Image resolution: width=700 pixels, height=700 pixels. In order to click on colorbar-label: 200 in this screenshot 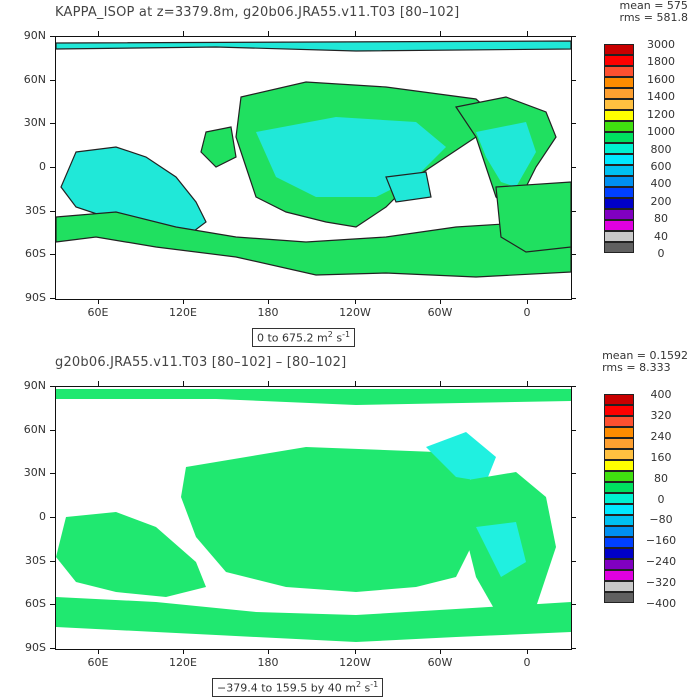, I will do `click(661, 201)`.